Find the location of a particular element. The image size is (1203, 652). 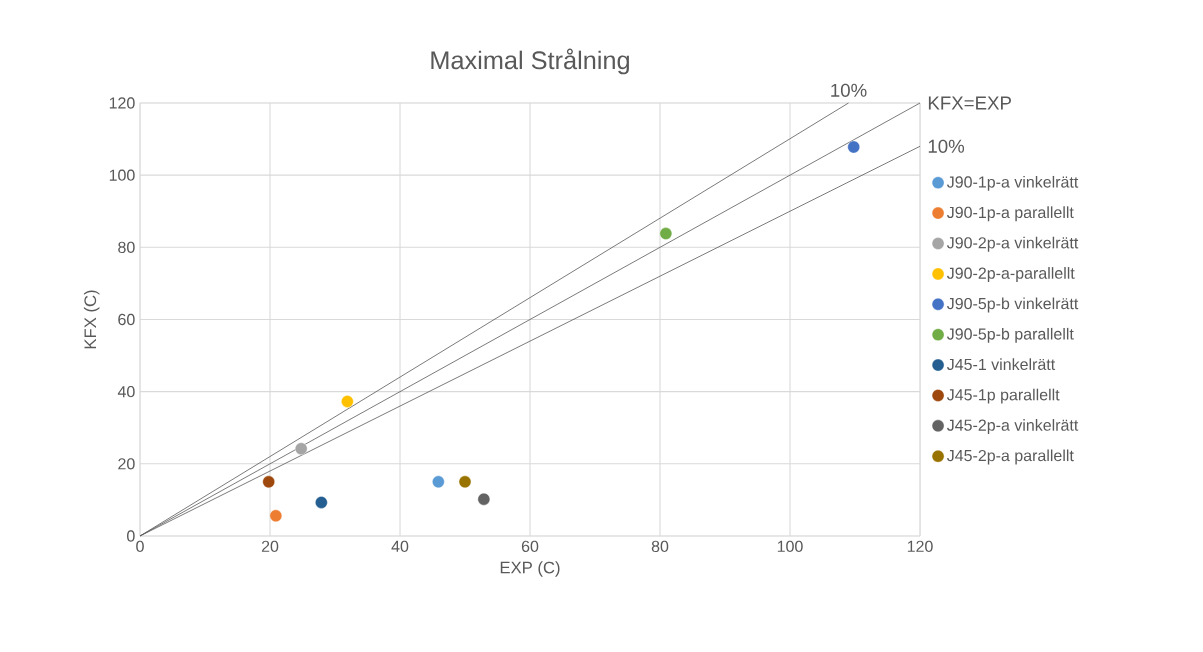

y-tick-label: 120 is located at coordinates (122, 103).